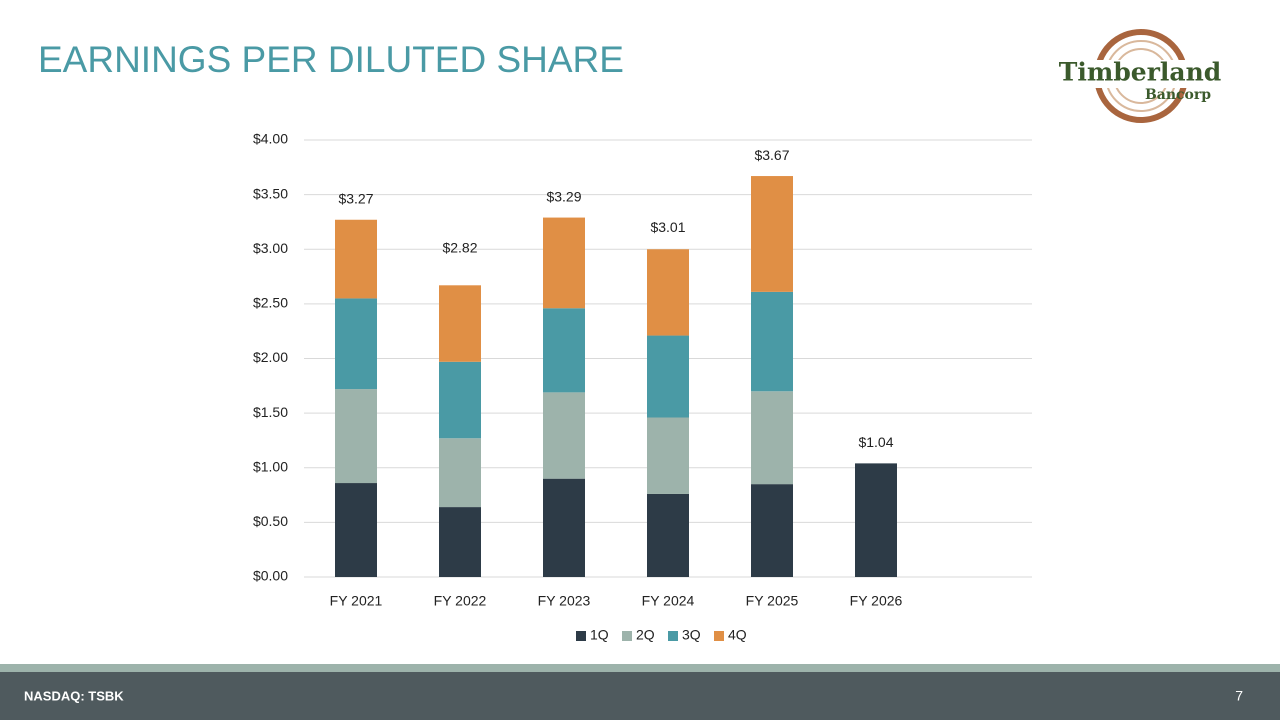 The width and height of the screenshot is (1280, 720). What do you see at coordinates (737, 635) in the screenshot?
I see `legend-label: 4Q` at bounding box center [737, 635].